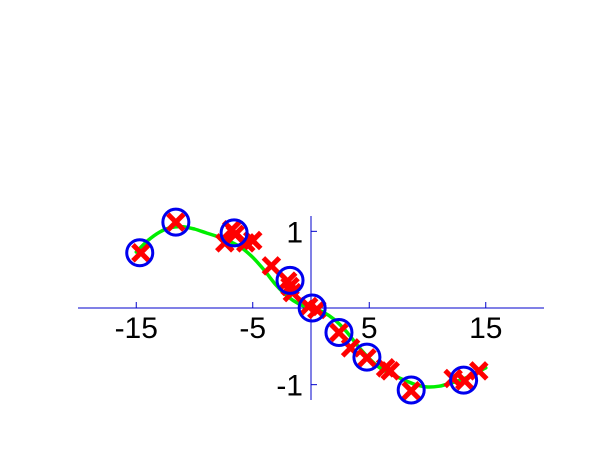  What do you see at coordinates (252, 328) in the screenshot?
I see `x-tick-label: -5` at bounding box center [252, 328].